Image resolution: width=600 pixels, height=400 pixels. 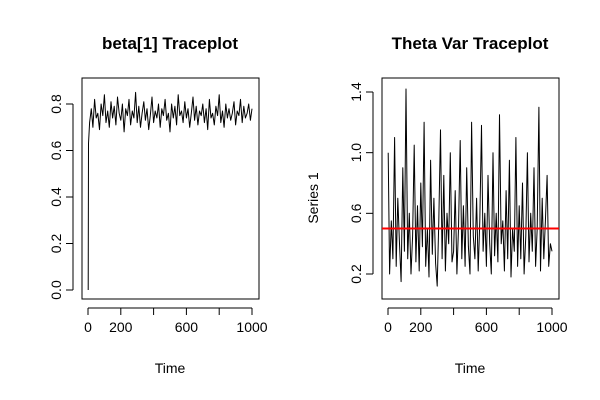 What do you see at coordinates (356, 274) in the screenshot?
I see `y-tick-label-right: 0.2` at bounding box center [356, 274].